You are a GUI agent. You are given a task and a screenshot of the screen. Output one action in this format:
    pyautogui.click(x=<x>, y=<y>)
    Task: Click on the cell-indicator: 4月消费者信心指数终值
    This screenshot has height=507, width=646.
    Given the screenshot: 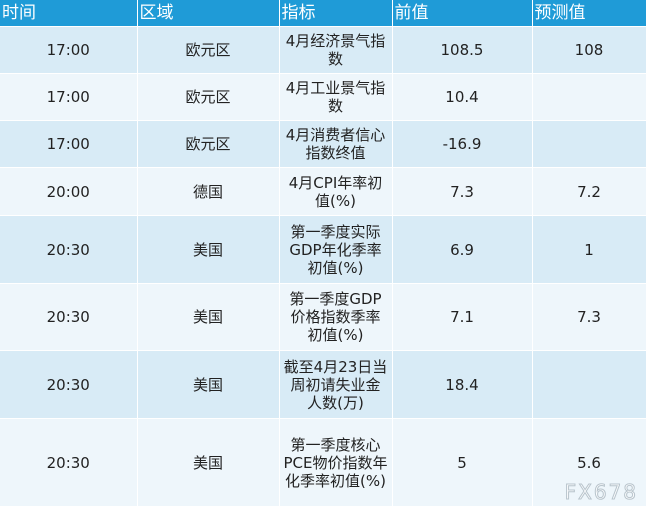 What is the action you would take?
    pyautogui.click(x=336, y=144)
    